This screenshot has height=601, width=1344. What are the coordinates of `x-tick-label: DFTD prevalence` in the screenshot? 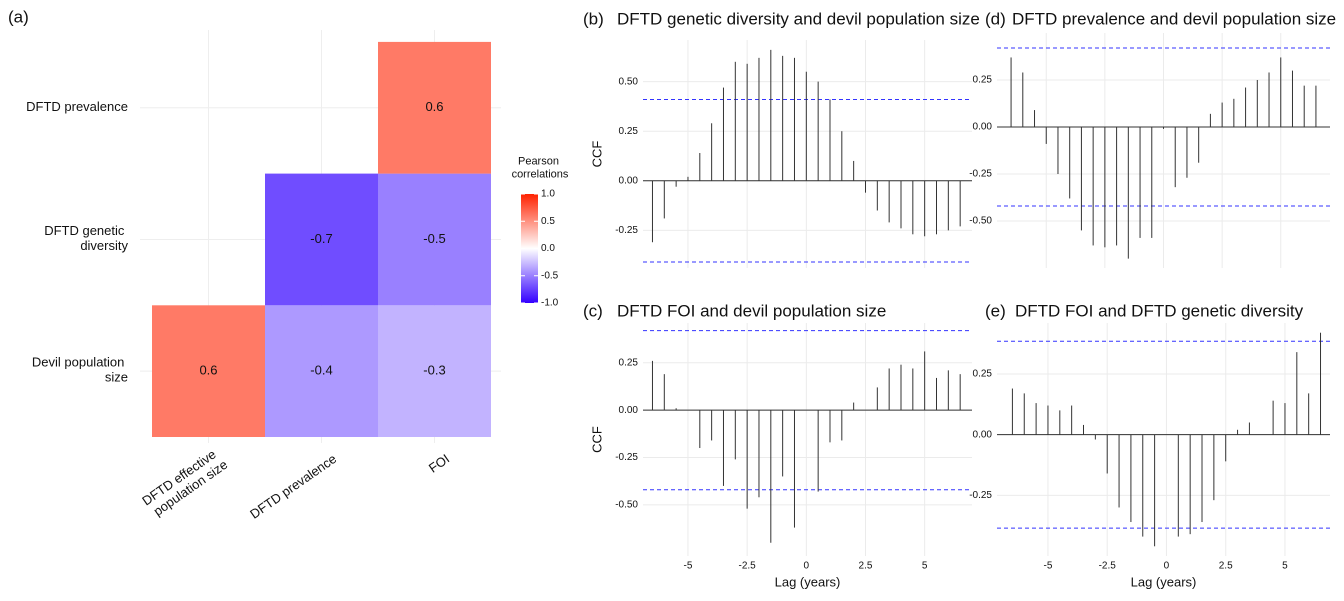 It's located at (293, 486).